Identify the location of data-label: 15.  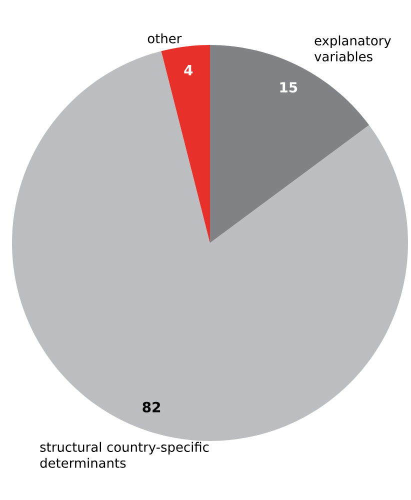
(289, 87).